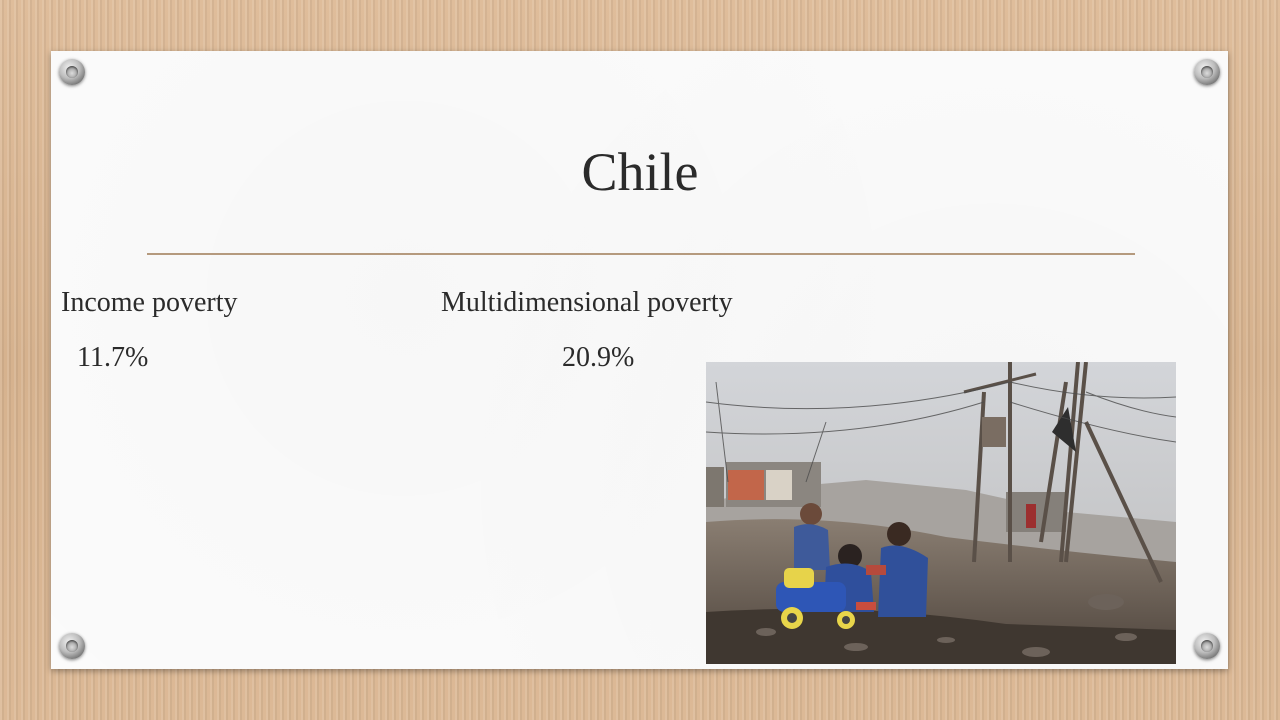  I want to click on income-poverty-value: 11.7%, so click(113, 357).